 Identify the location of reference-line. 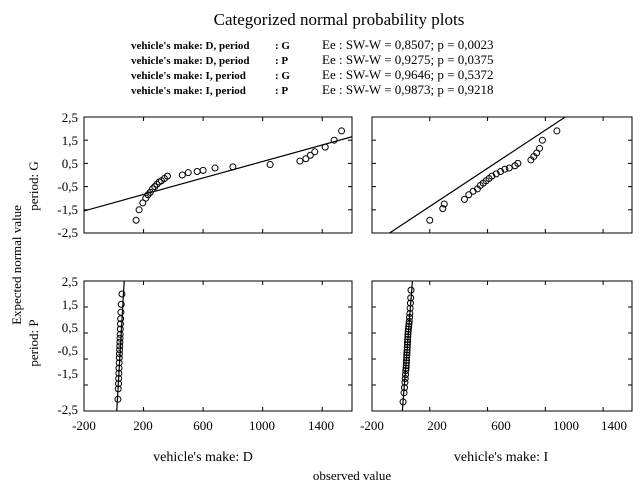
(477, 175).